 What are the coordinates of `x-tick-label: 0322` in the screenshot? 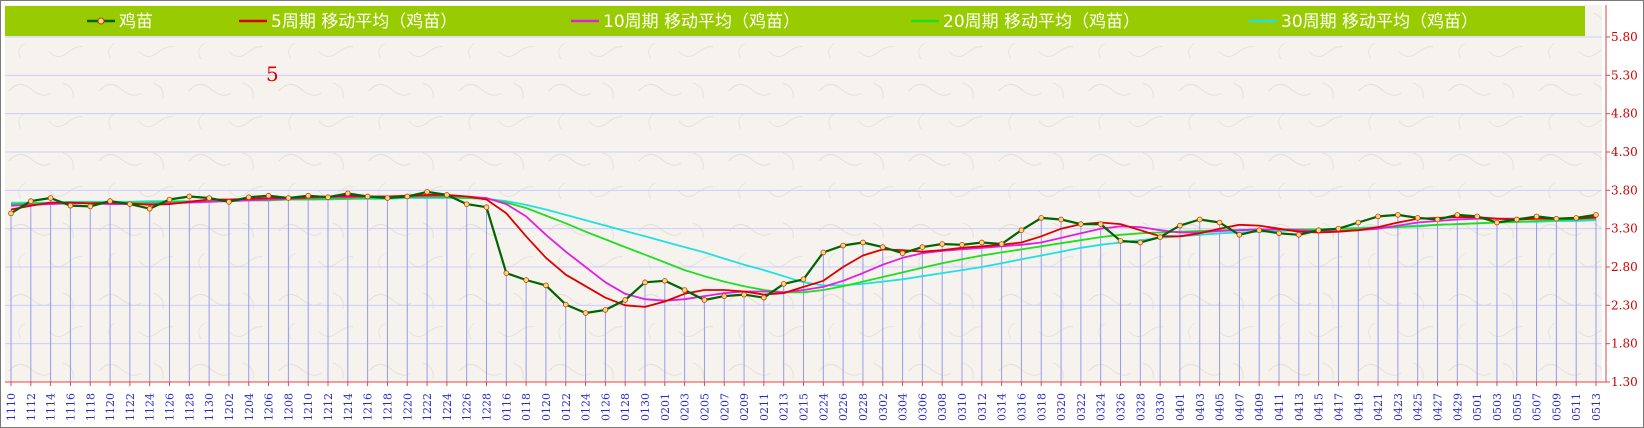 It's located at (1081, 407).